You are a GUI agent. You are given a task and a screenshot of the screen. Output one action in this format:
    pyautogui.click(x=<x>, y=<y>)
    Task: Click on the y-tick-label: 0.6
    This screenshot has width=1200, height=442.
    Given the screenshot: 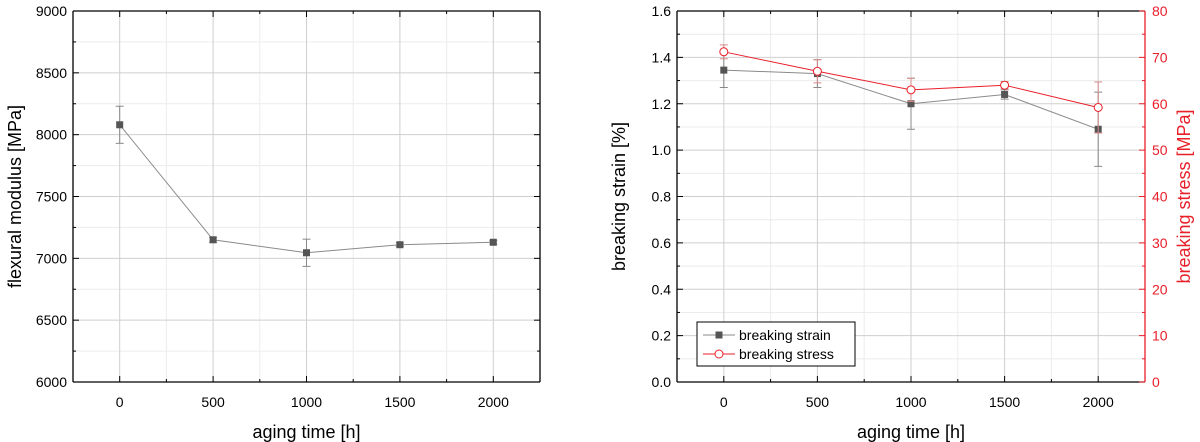 What is the action you would take?
    pyautogui.click(x=662, y=243)
    